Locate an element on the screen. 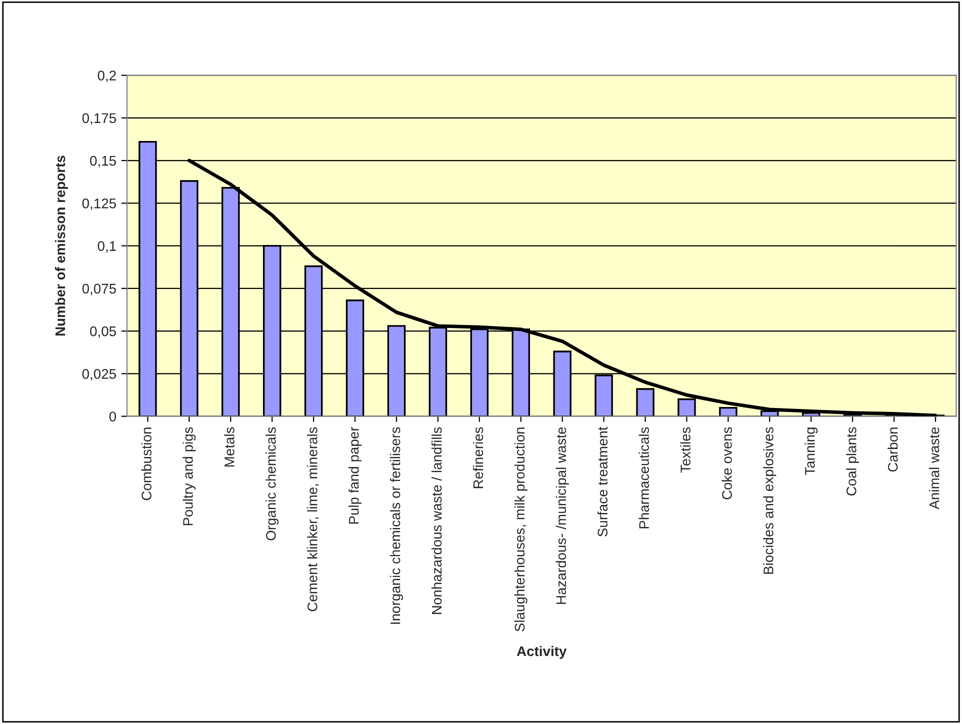 This screenshot has width=962, height=724. x-tick-label: Hazardous- /municipal waste is located at coordinates (562, 515).